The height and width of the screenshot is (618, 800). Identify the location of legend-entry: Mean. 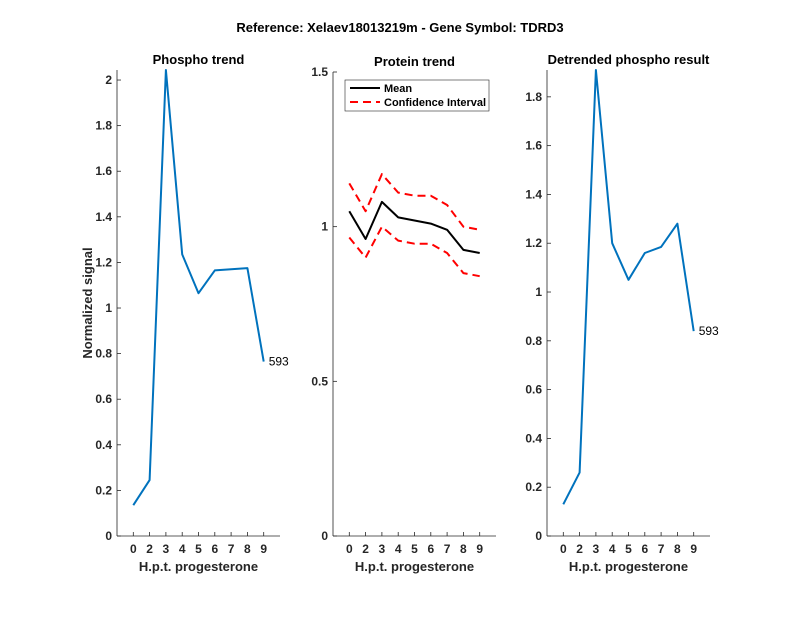
(398, 89).